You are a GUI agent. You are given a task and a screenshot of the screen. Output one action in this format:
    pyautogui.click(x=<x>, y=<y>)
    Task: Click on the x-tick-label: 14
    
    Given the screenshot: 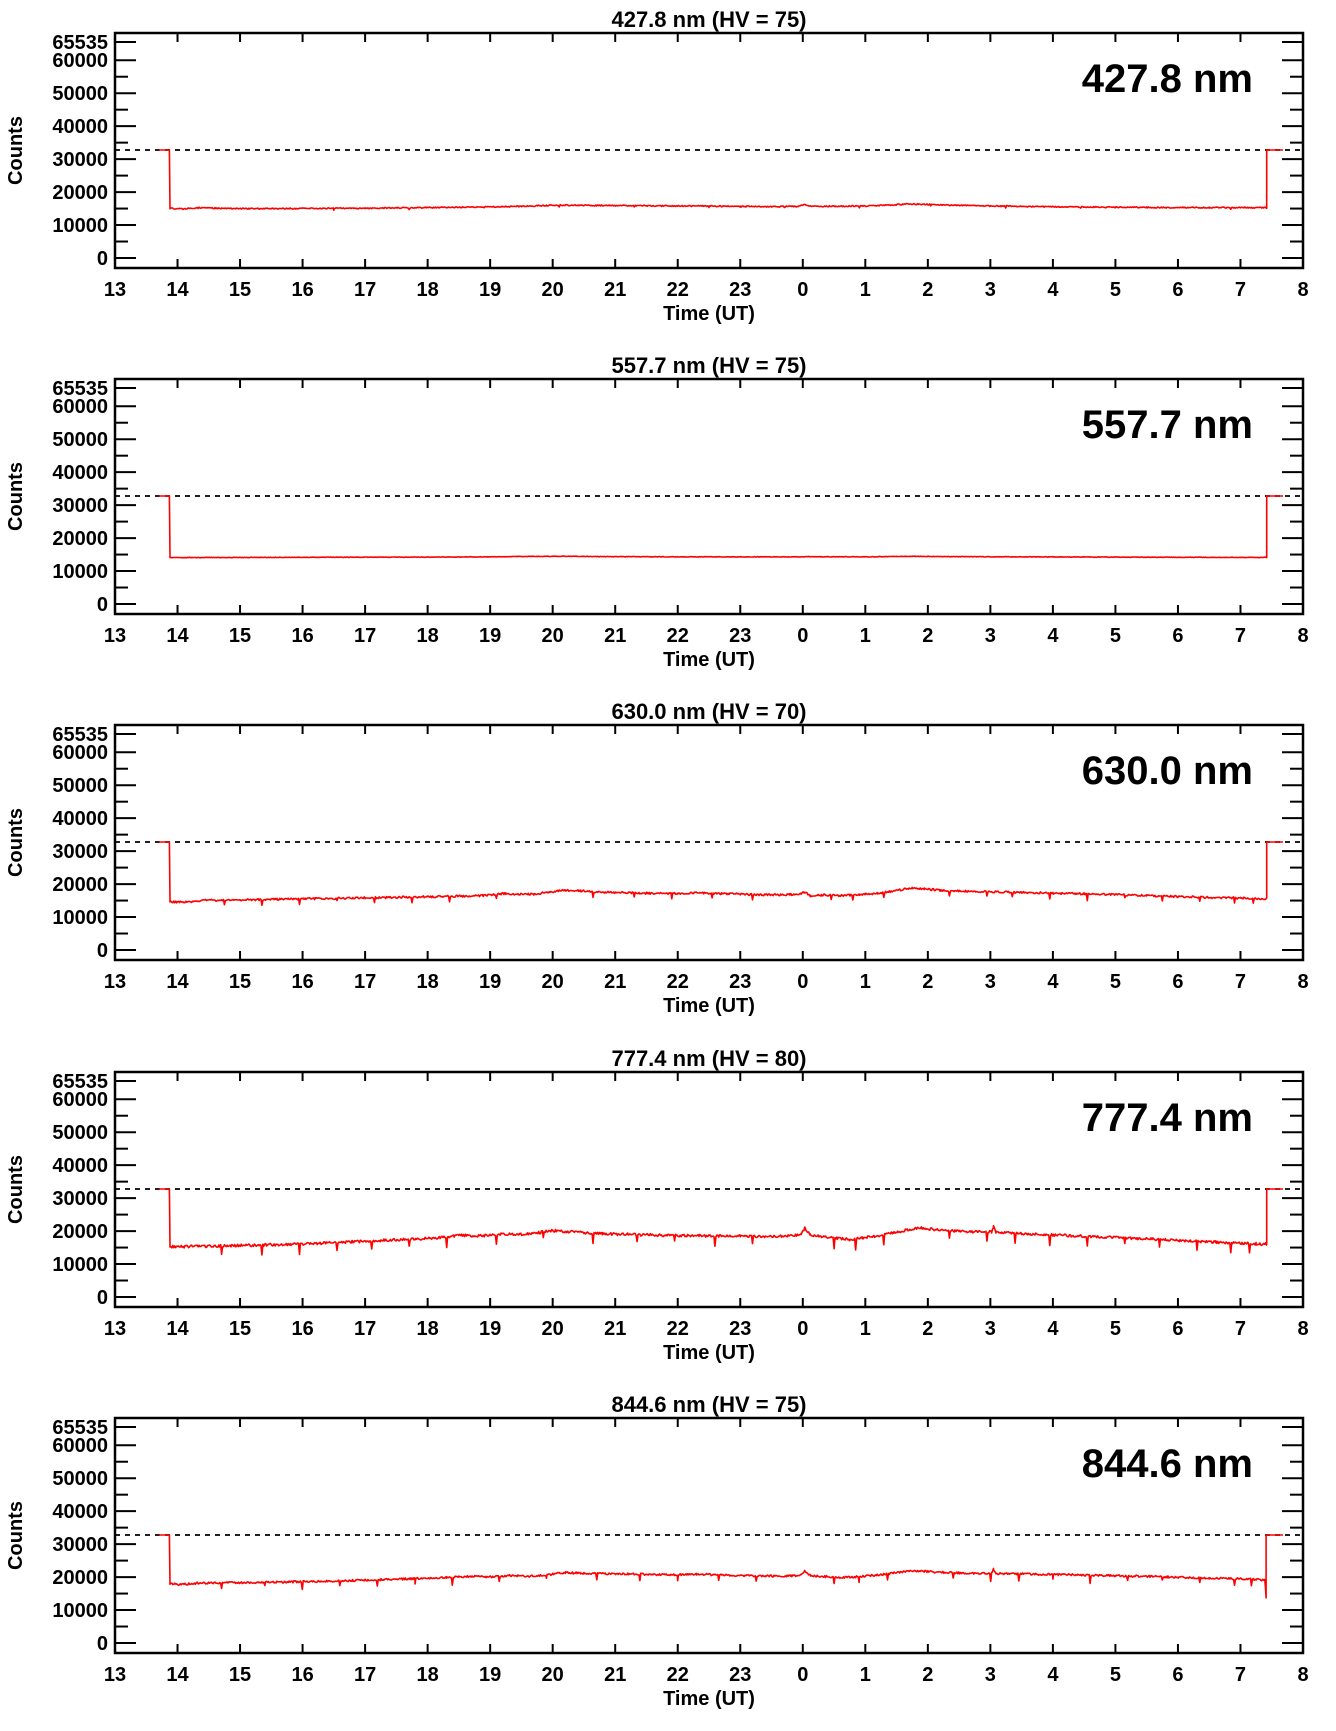 What is the action you would take?
    pyautogui.click(x=177, y=1675)
    